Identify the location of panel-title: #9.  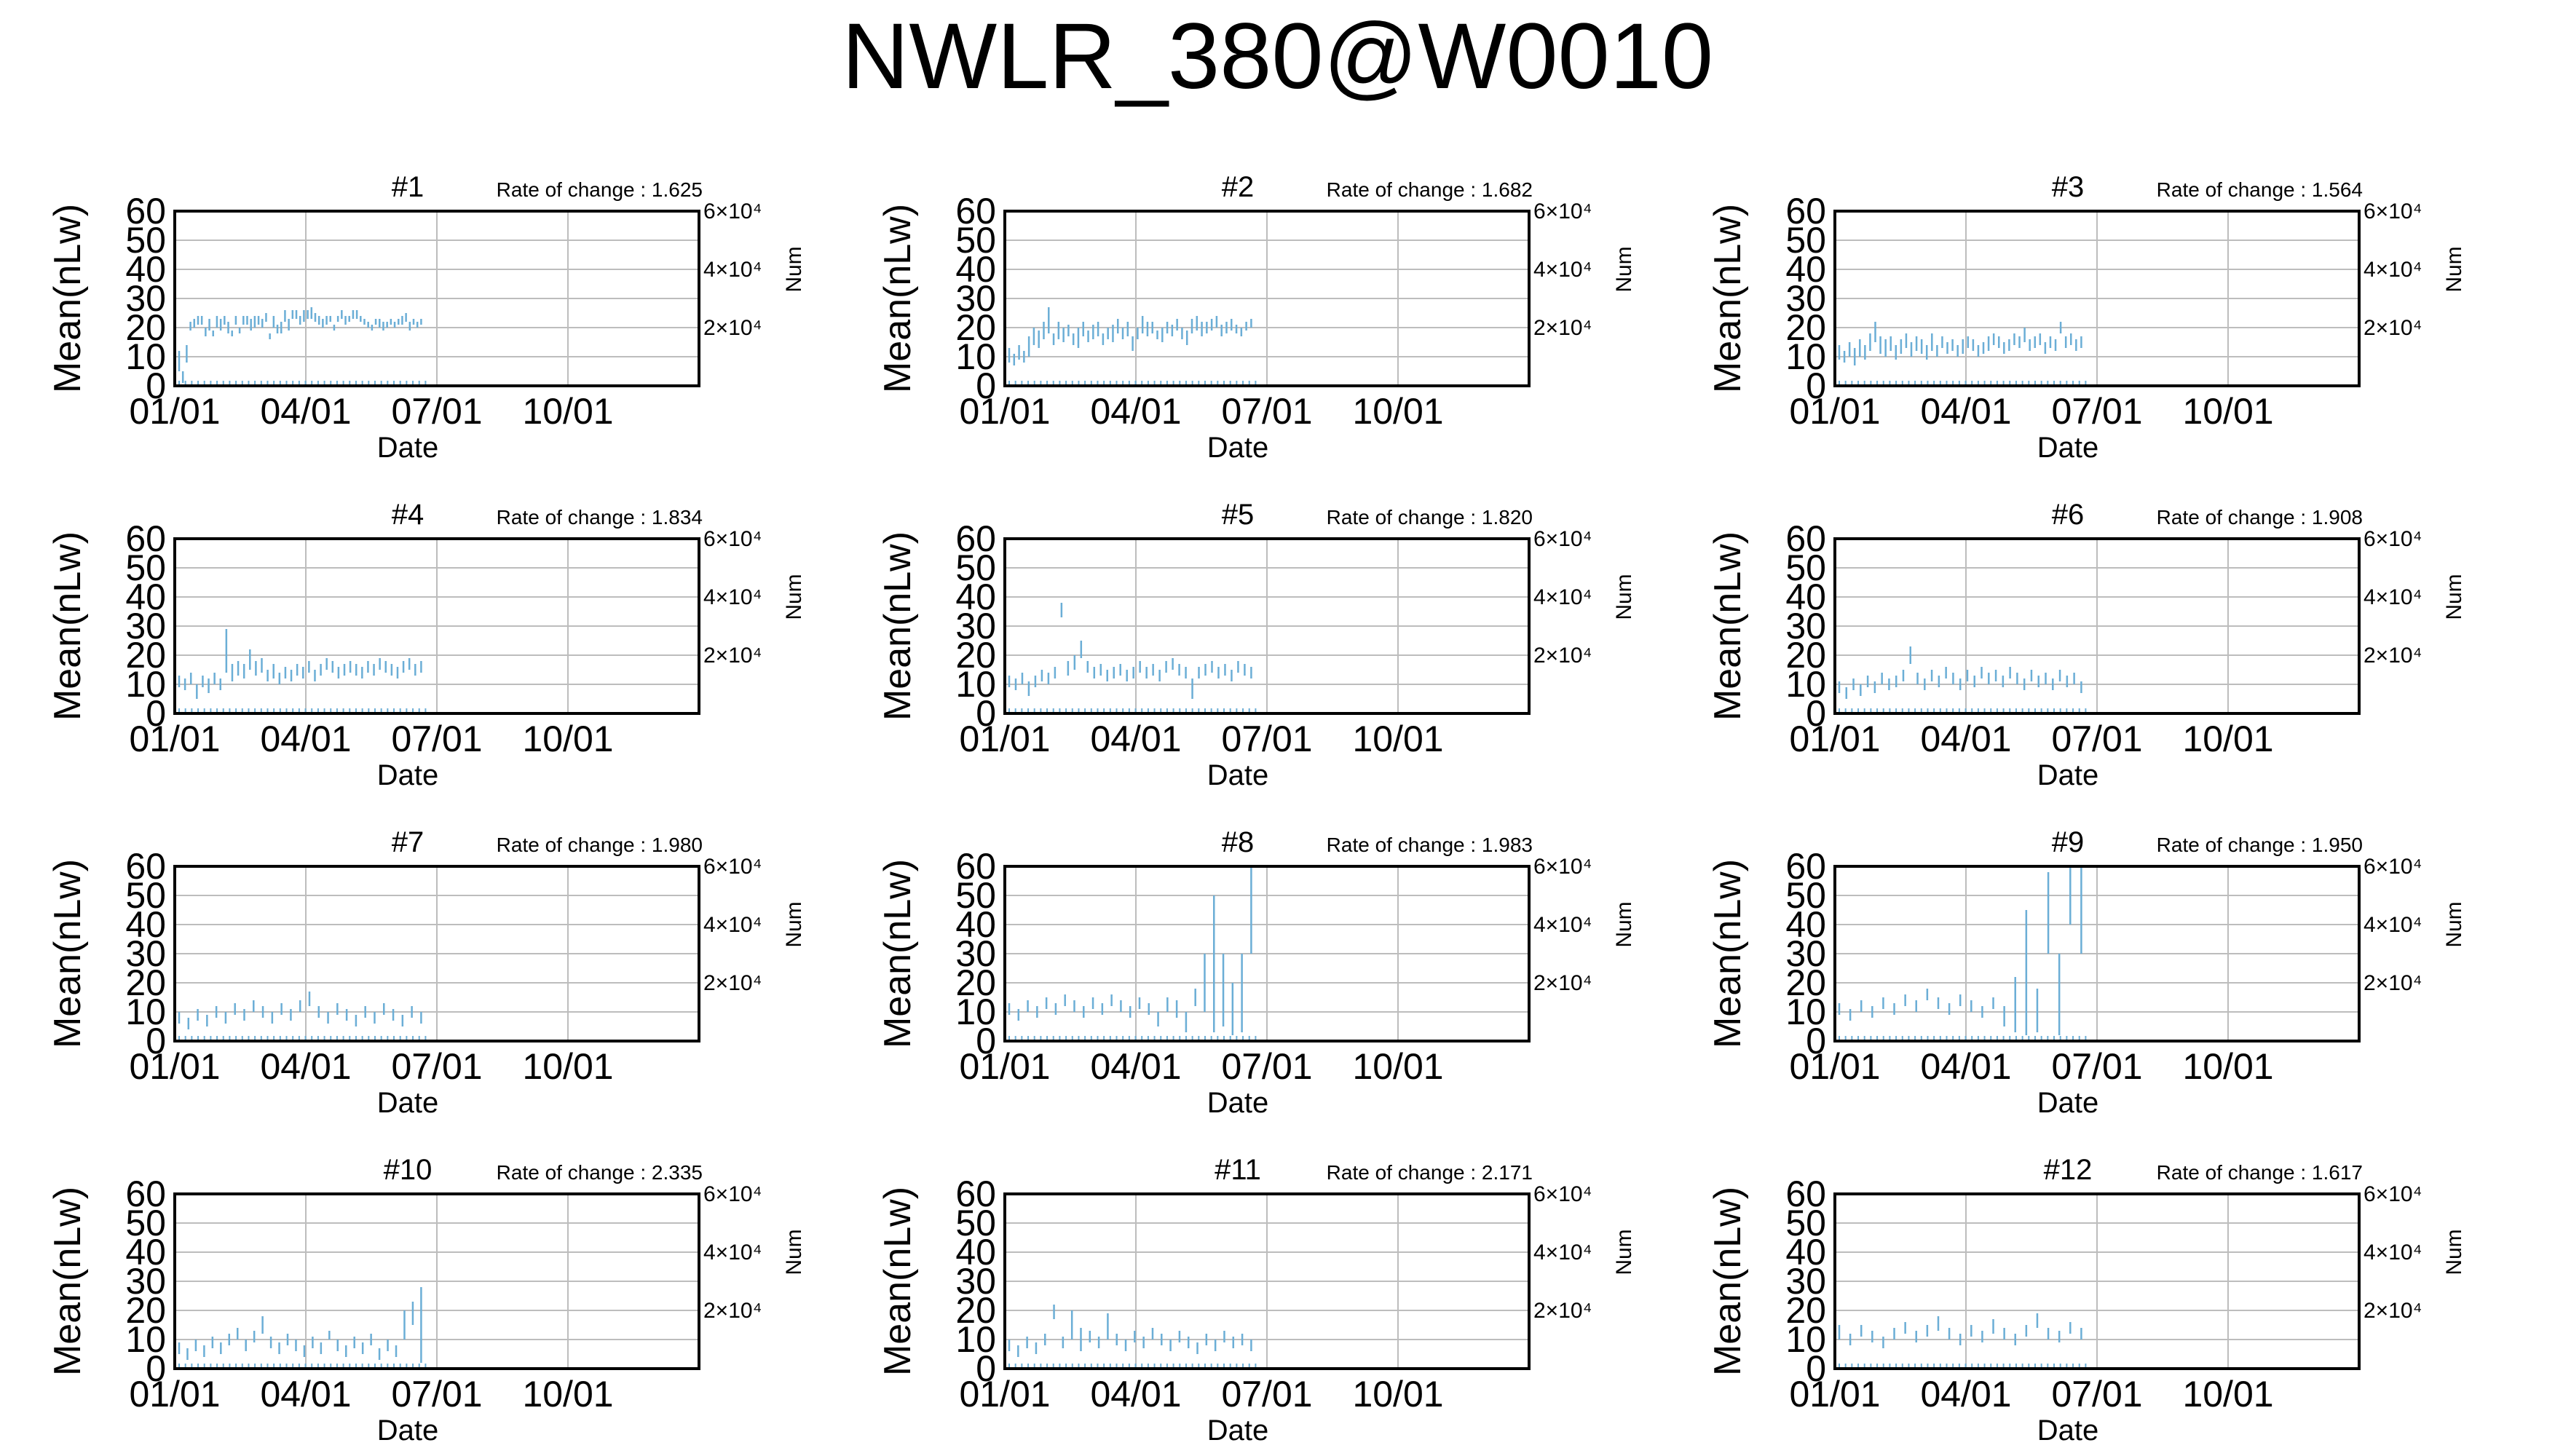
(2068, 842).